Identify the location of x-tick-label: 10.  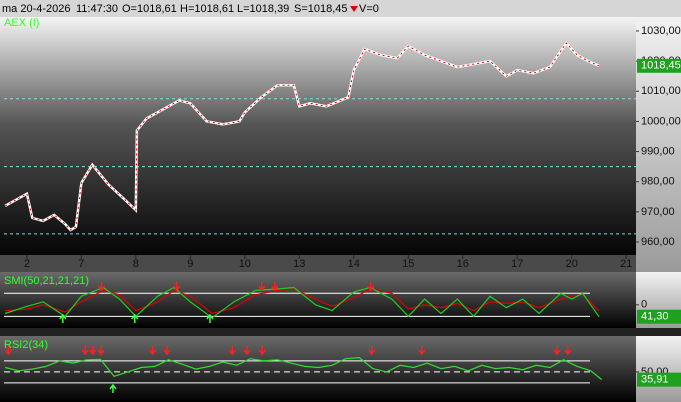
(245, 264).